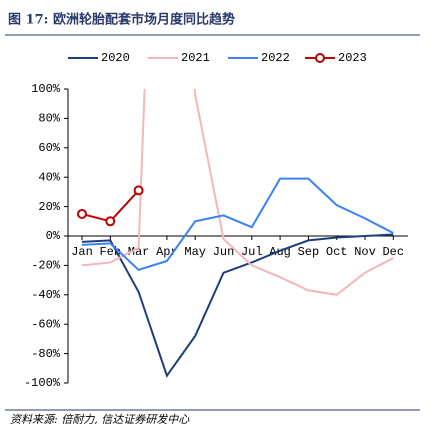 Image resolution: width=434 pixels, height=447 pixels. Describe the element at coordinates (275, 58) in the screenshot. I see `legend-label: 2022` at that location.